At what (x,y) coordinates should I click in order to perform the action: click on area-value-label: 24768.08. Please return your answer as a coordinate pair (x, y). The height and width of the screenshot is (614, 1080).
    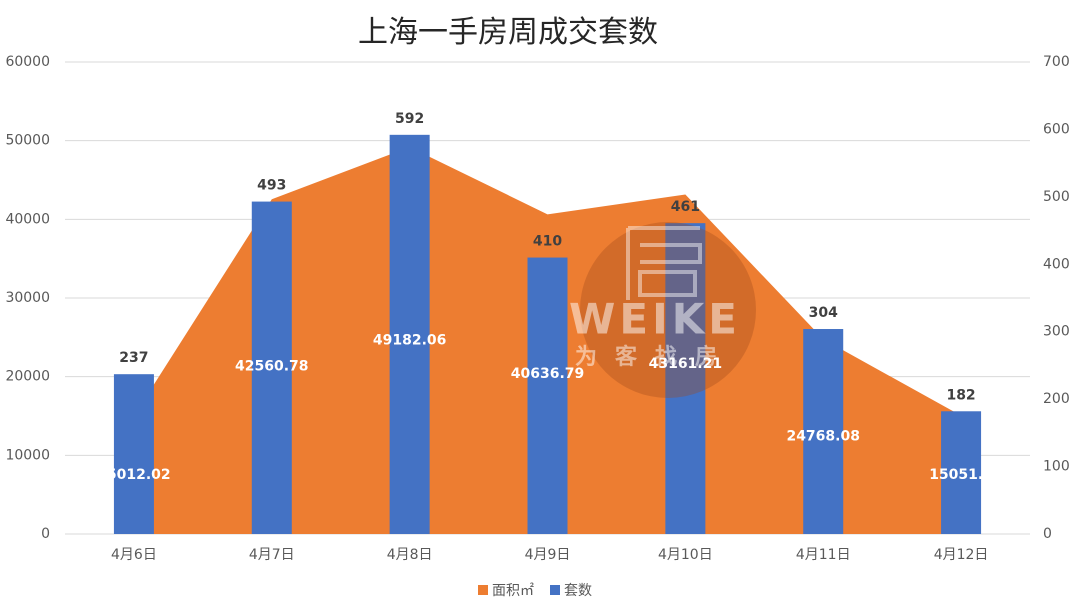
    Looking at the image, I should click on (823, 437).